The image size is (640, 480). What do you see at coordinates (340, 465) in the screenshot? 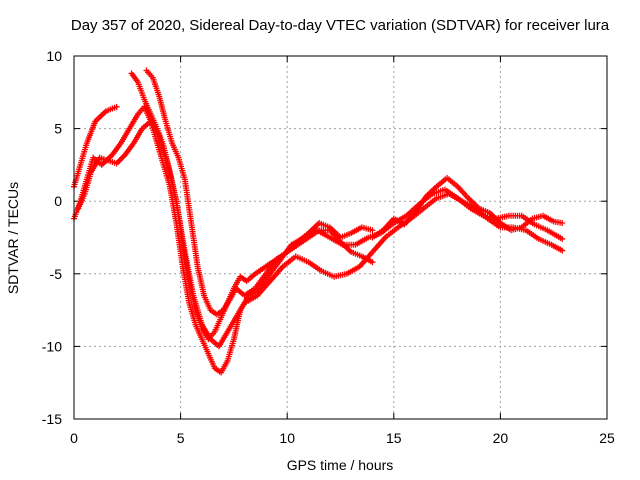
I see `x-axis-label: GPS time / hours` at bounding box center [340, 465].